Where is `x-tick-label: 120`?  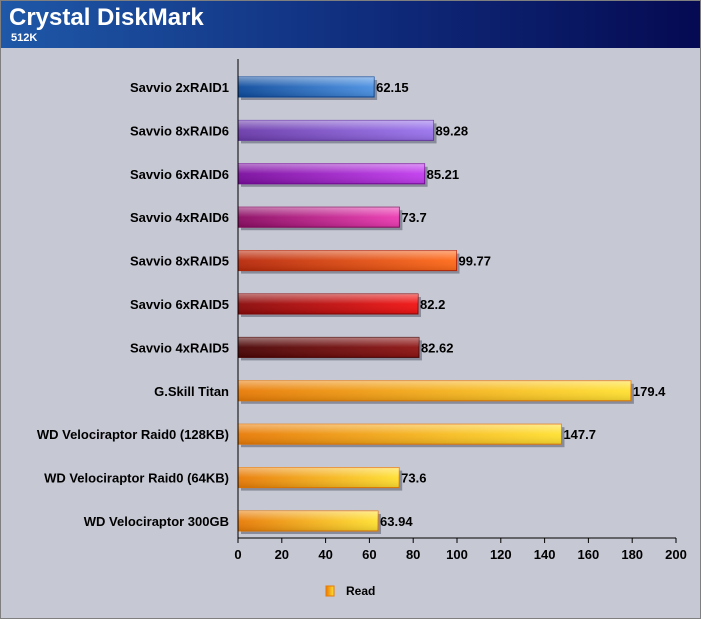
x-tick-label: 120 is located at coordinates (501, 554).